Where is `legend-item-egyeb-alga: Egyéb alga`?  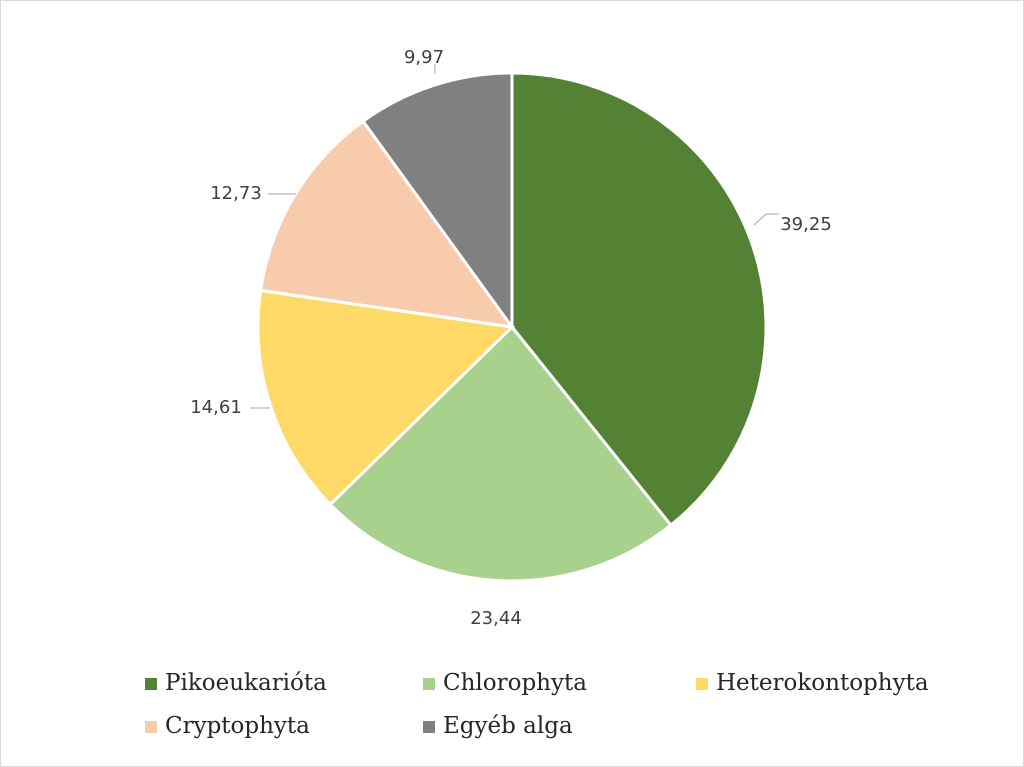 legend-item-egyeb-alga: Egyéb alga is located at coordinates (498, 726).